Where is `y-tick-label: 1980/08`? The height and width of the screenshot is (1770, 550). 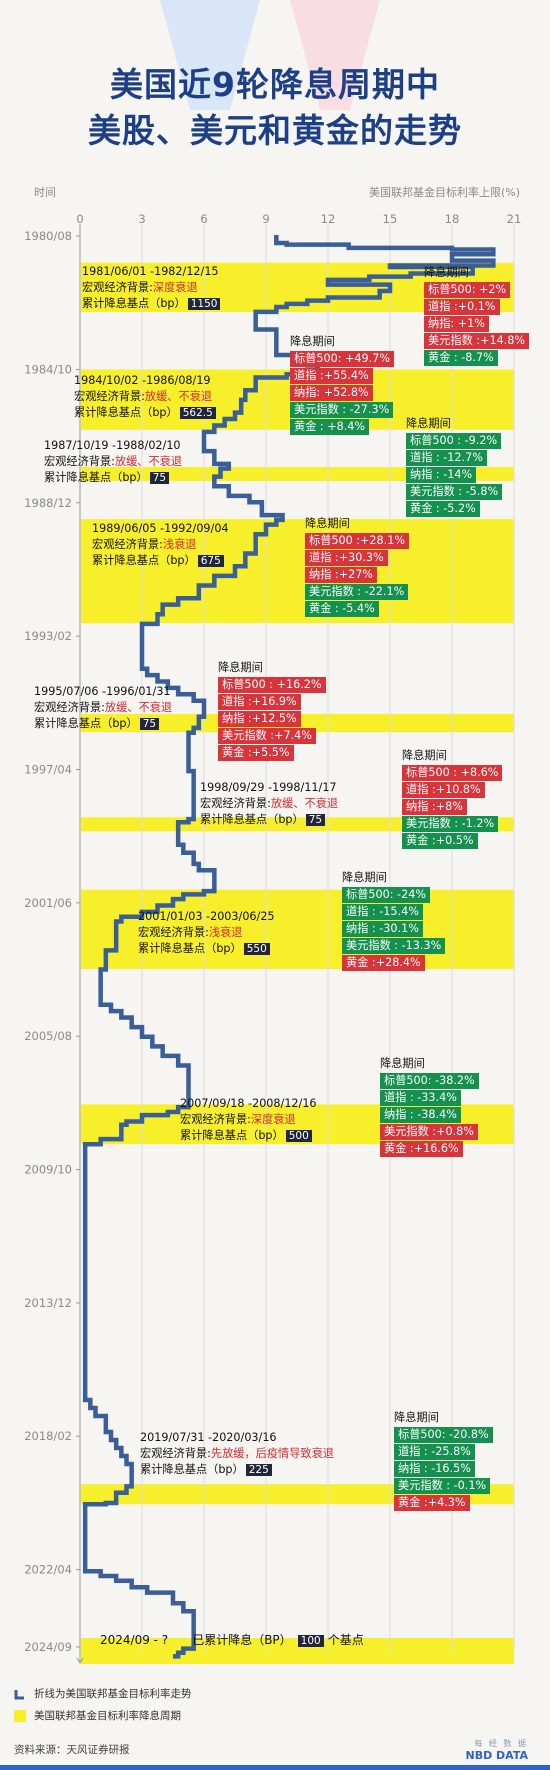 y-tick-label: 1980/08 is located at coordinates (48, 236).